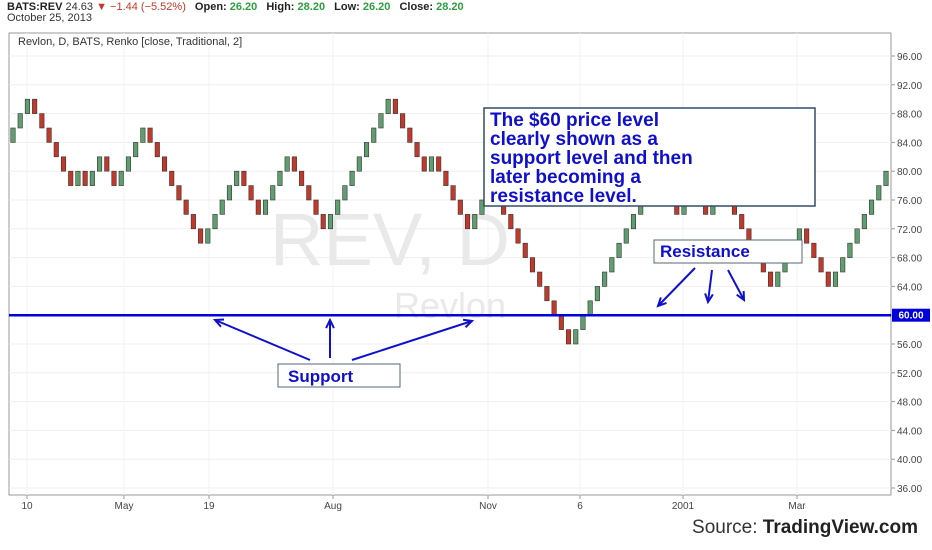  I want to click on y-tick-label: 92.00, so click(909, 86).